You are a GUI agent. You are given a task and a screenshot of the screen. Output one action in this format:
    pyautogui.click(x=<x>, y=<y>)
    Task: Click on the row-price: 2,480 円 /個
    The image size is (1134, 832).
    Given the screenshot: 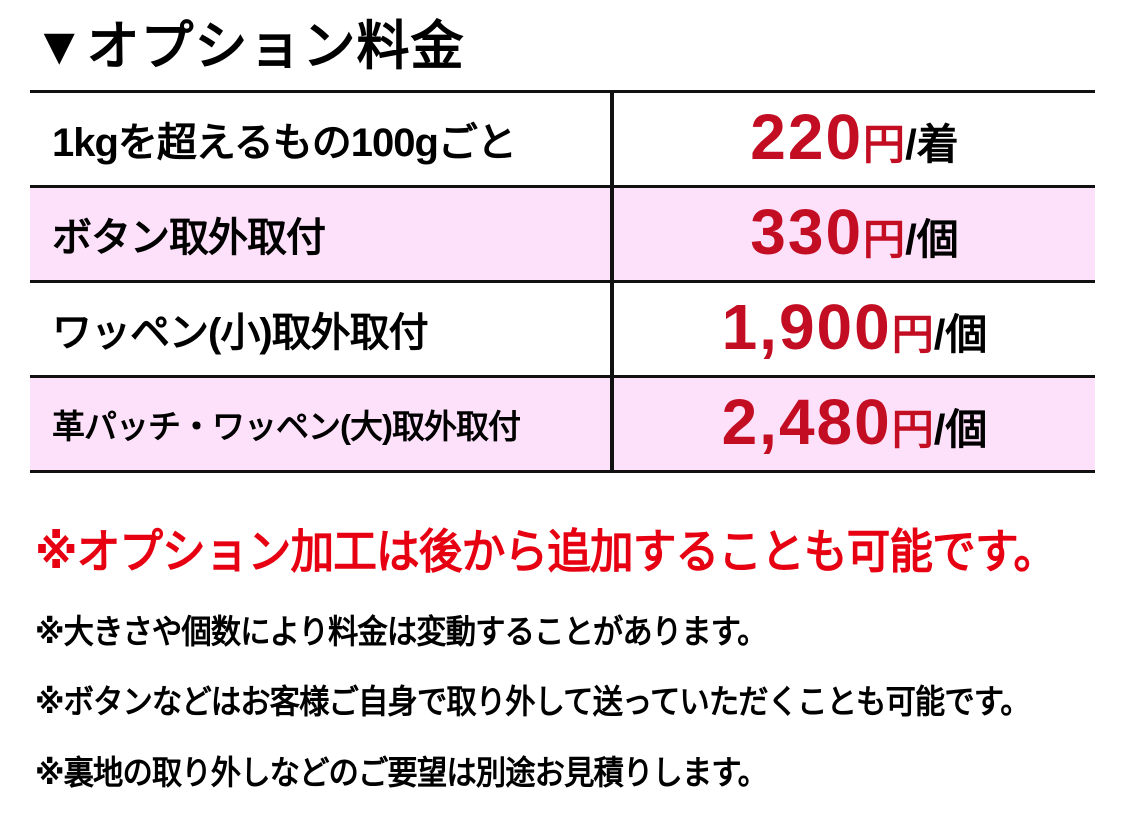 What is the action you would take?
    pyautogui.click(x=854, y=424)
    